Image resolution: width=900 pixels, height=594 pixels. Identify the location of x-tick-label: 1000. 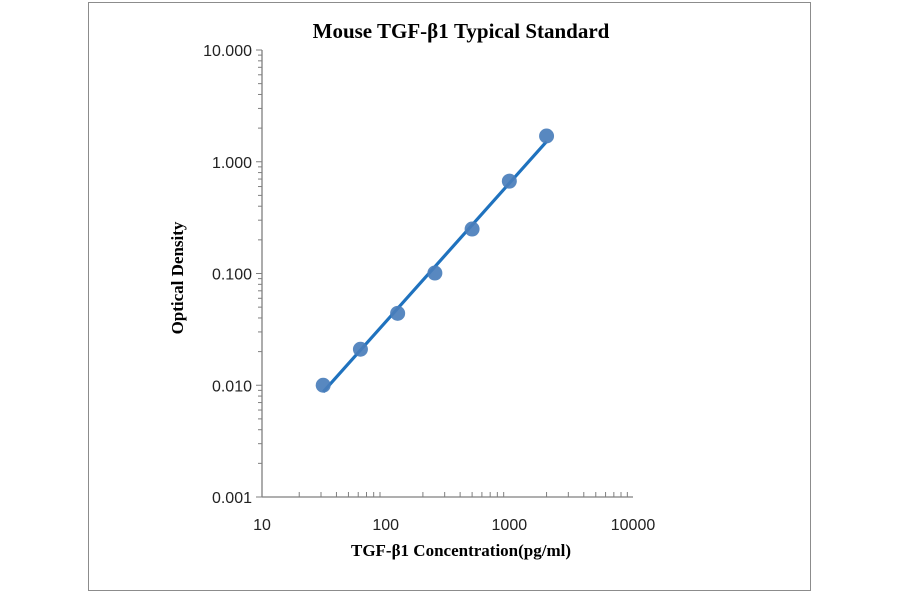
(510, 525).